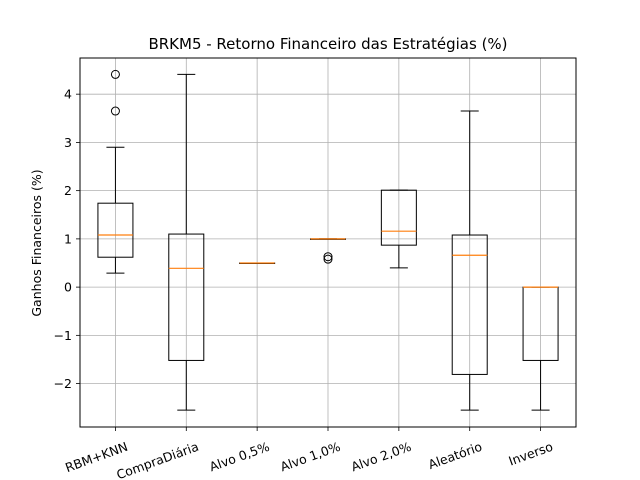 The image size is (640, 480). Describe the element at coordinates (68, 94) in the screenshot. I see `y-tick-label: 4` at that location.